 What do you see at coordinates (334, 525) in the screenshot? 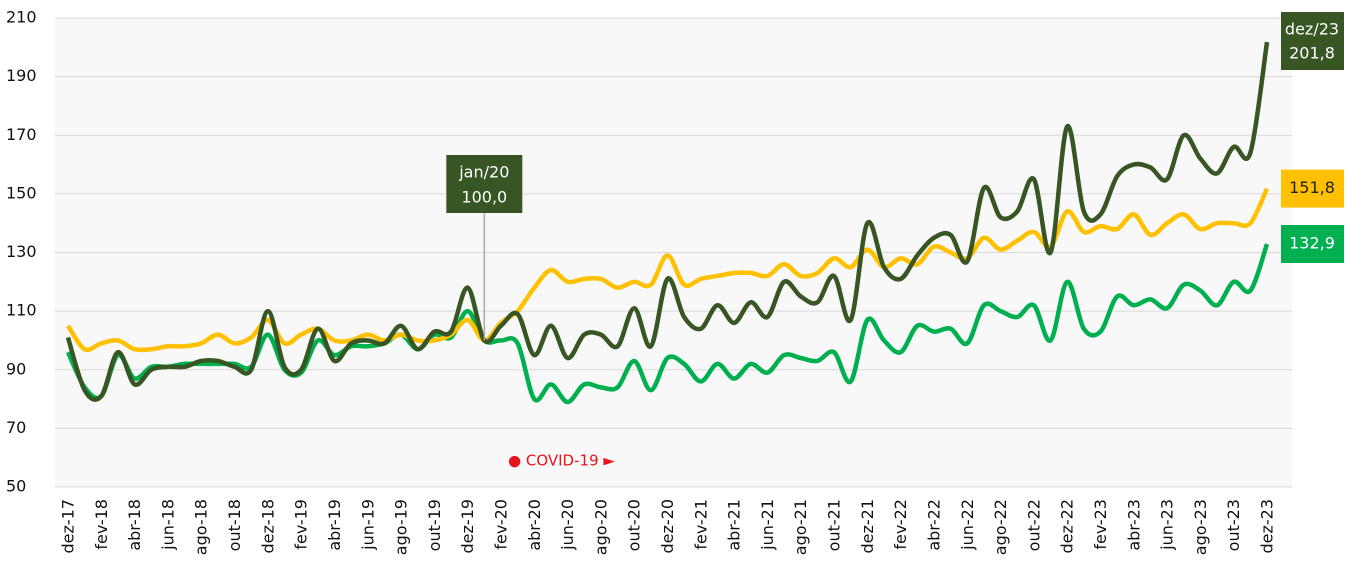
I see `x-tick-label: abr-19` at bounding box center [334, 525].